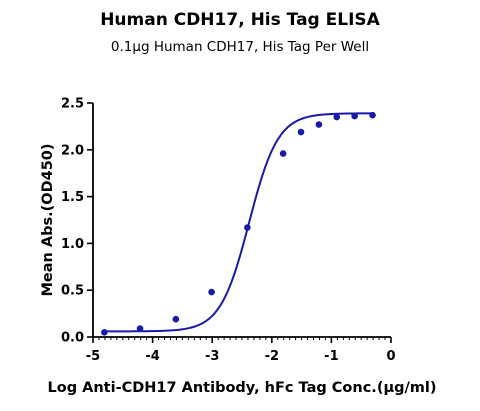 This screenshot has height=411, width=480. What do you see at coordinates (72, 197) in the screenshot?
I see `y-tick-label: 1.5` at bounding box center [72, 197].